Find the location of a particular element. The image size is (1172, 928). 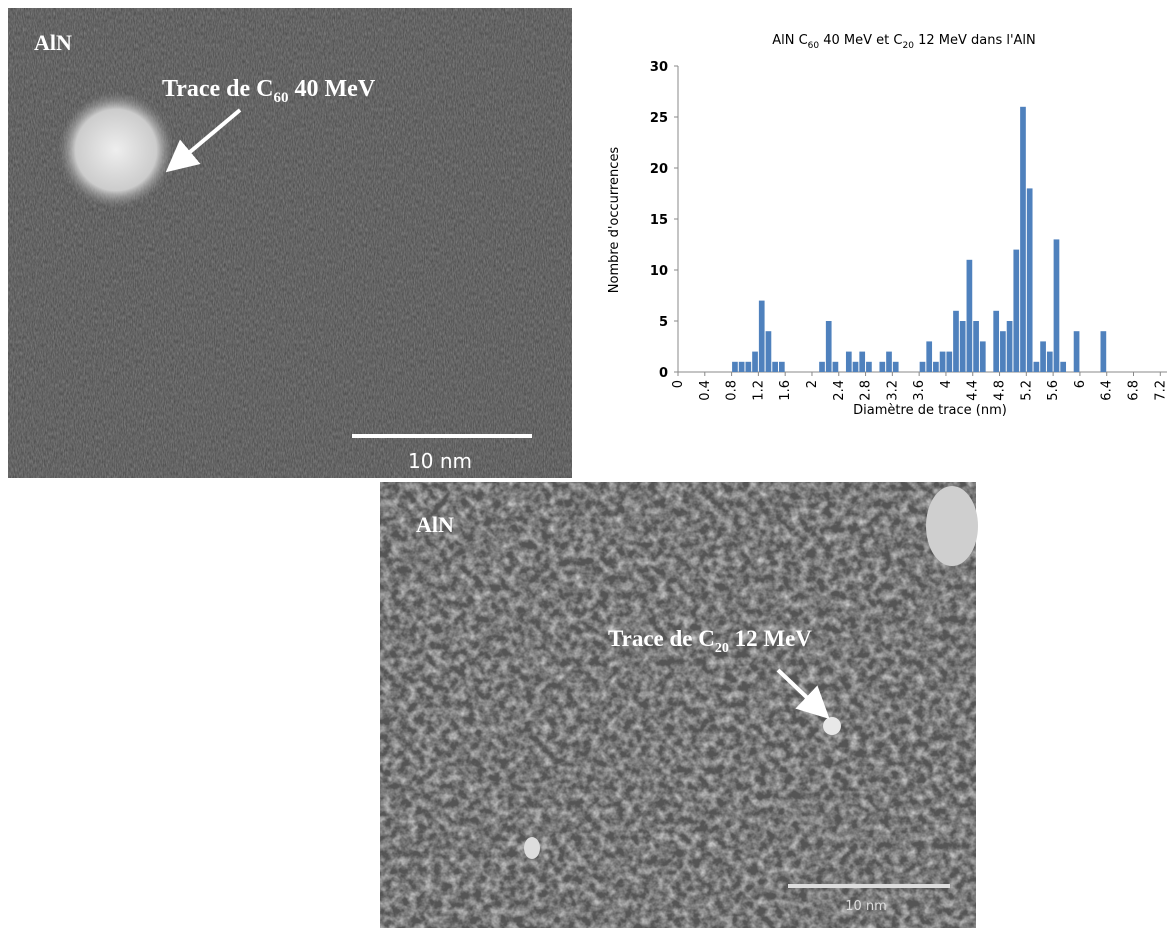

x-tick-label: 0 is located at coordinates (678, 384).